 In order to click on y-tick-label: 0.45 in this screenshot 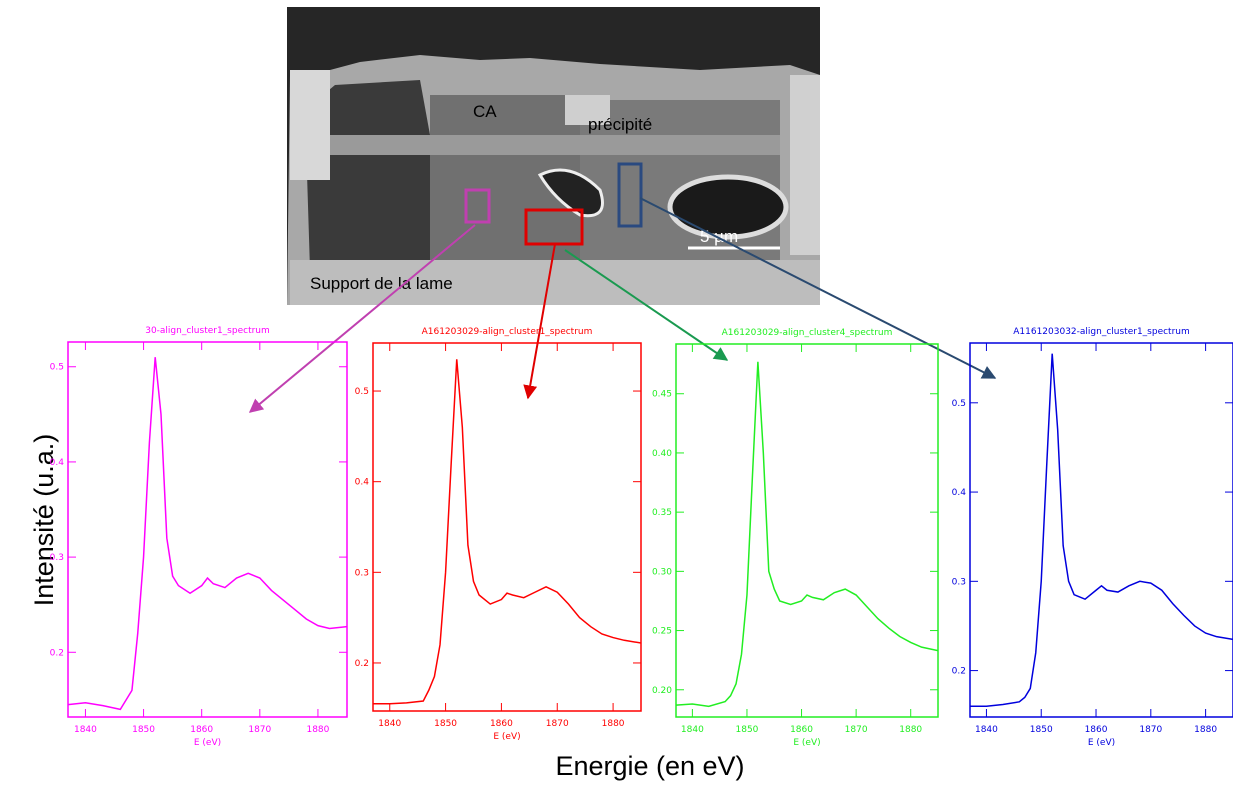, I will do `click(662, 395)`.